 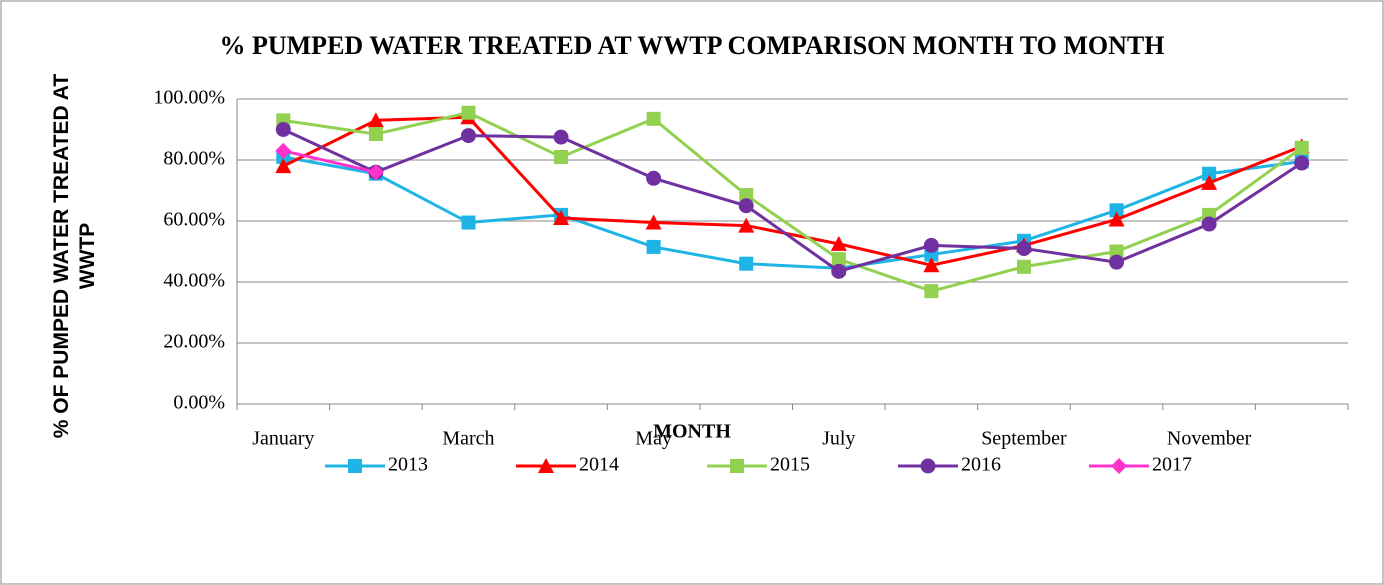 I want to click on y-tick-label: 0.00%, so click(x=199, y=403).